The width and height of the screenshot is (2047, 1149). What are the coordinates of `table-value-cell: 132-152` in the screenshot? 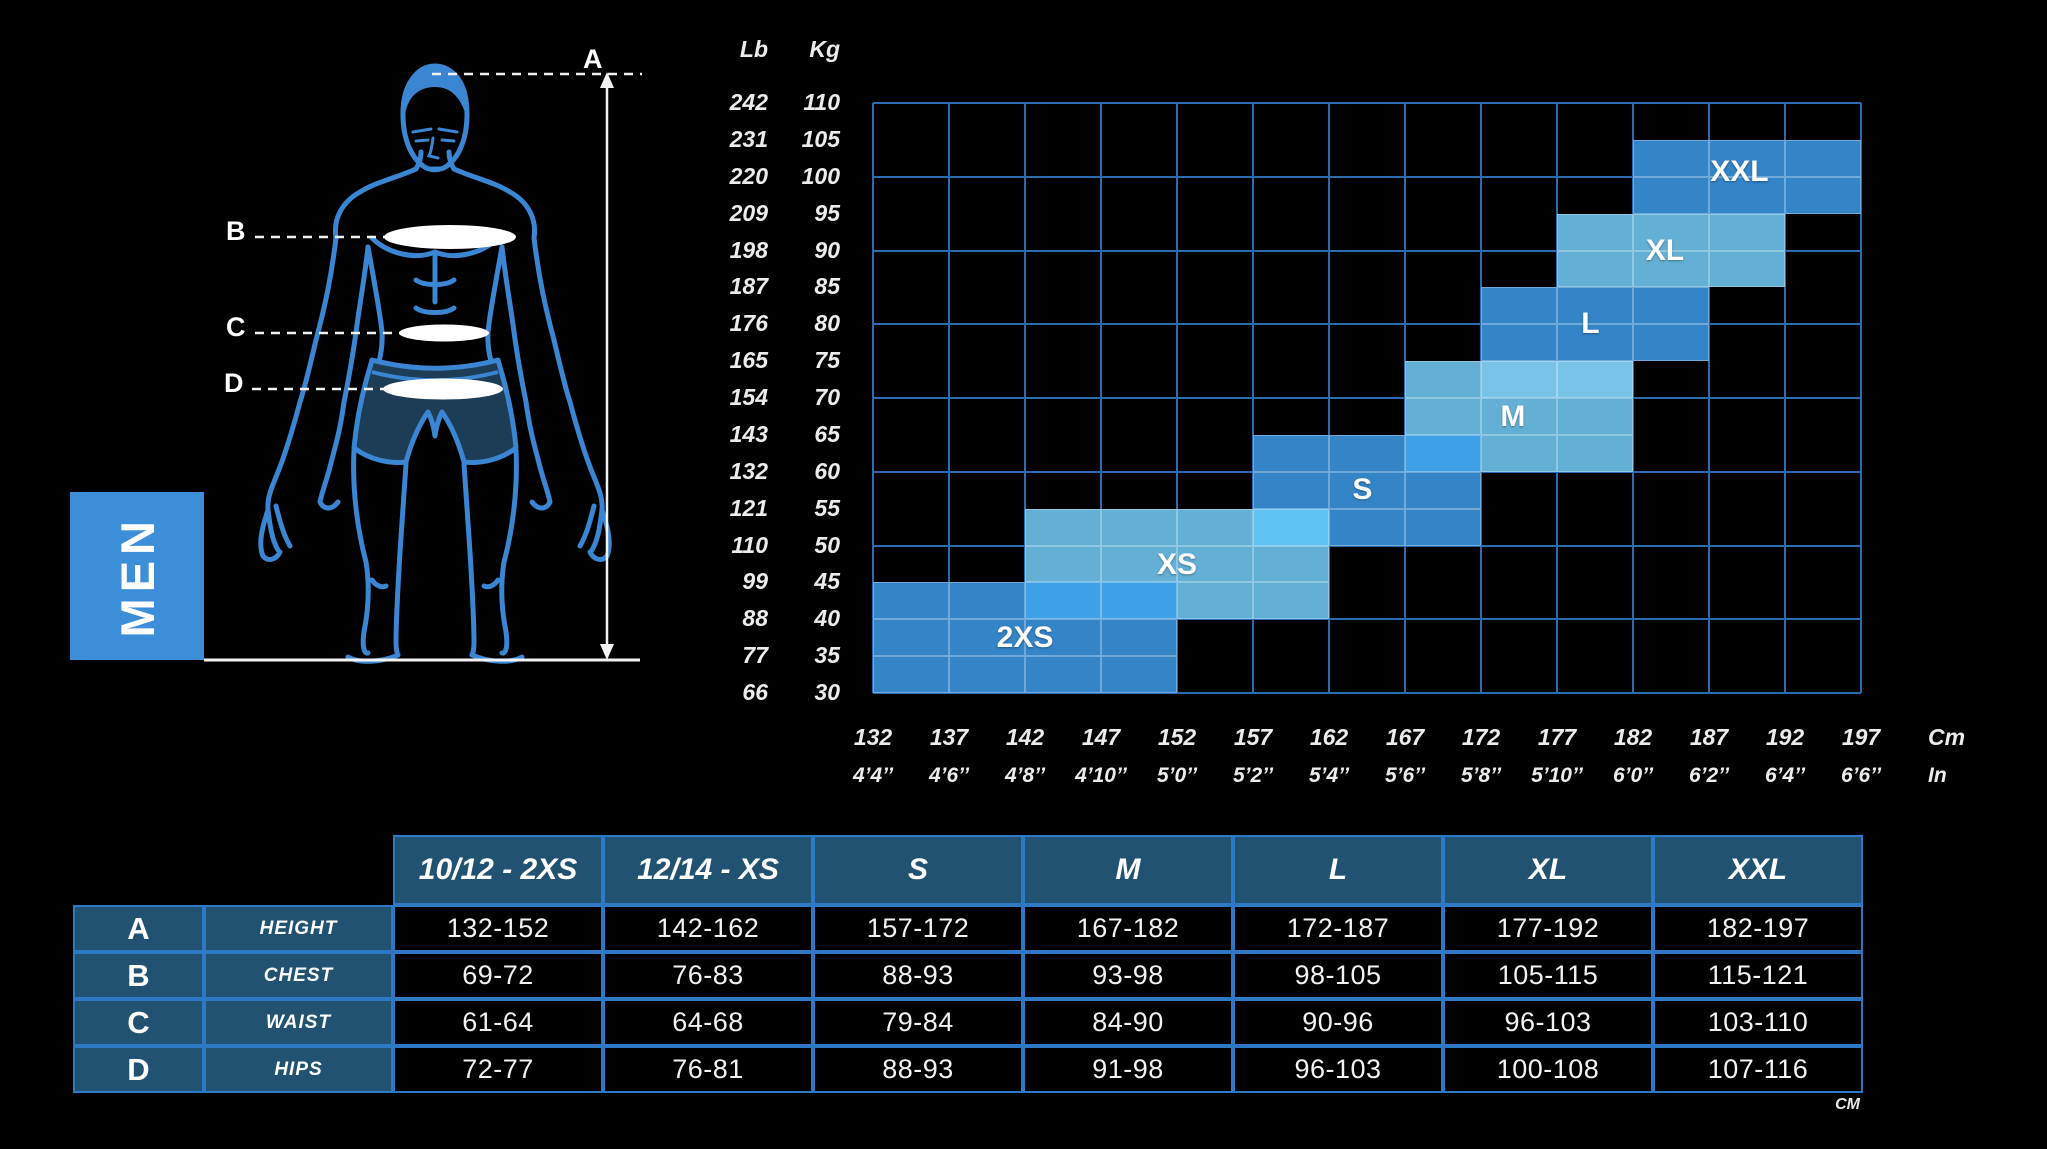 It's located at (498, 928).